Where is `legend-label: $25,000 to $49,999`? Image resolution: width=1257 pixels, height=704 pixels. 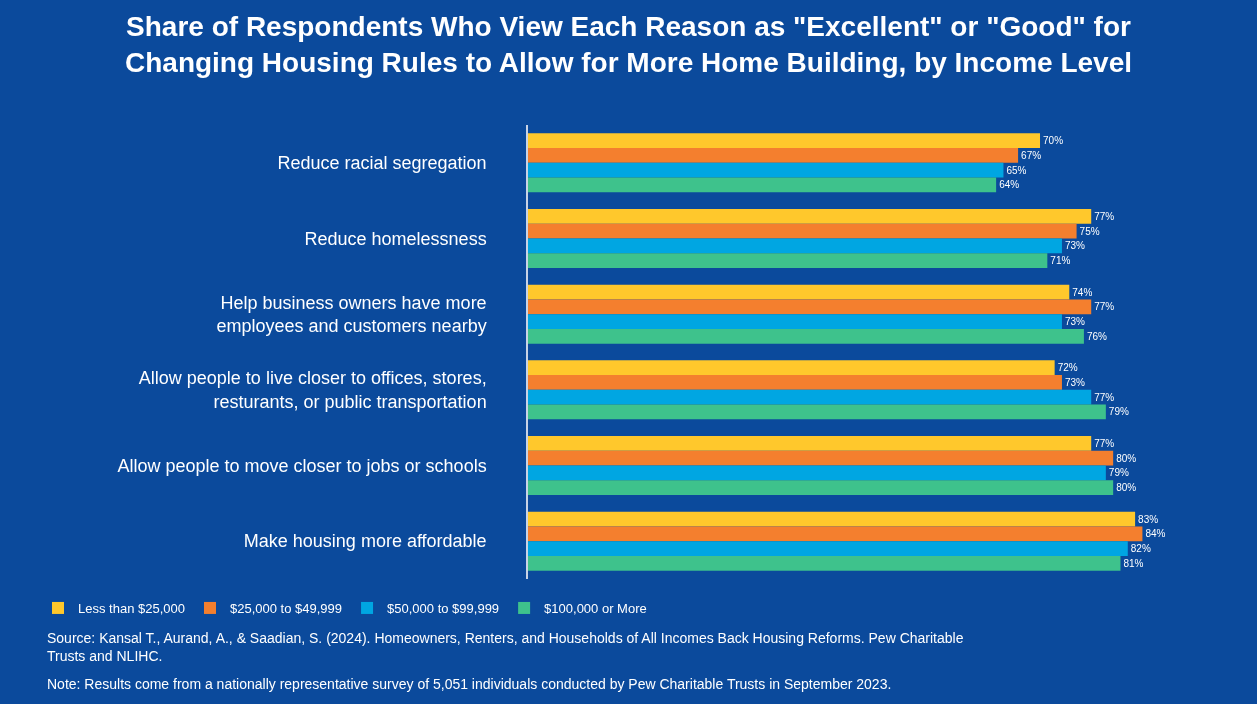
legend-label: $25,000 to $49,999 is located at coordinates (286, 609).